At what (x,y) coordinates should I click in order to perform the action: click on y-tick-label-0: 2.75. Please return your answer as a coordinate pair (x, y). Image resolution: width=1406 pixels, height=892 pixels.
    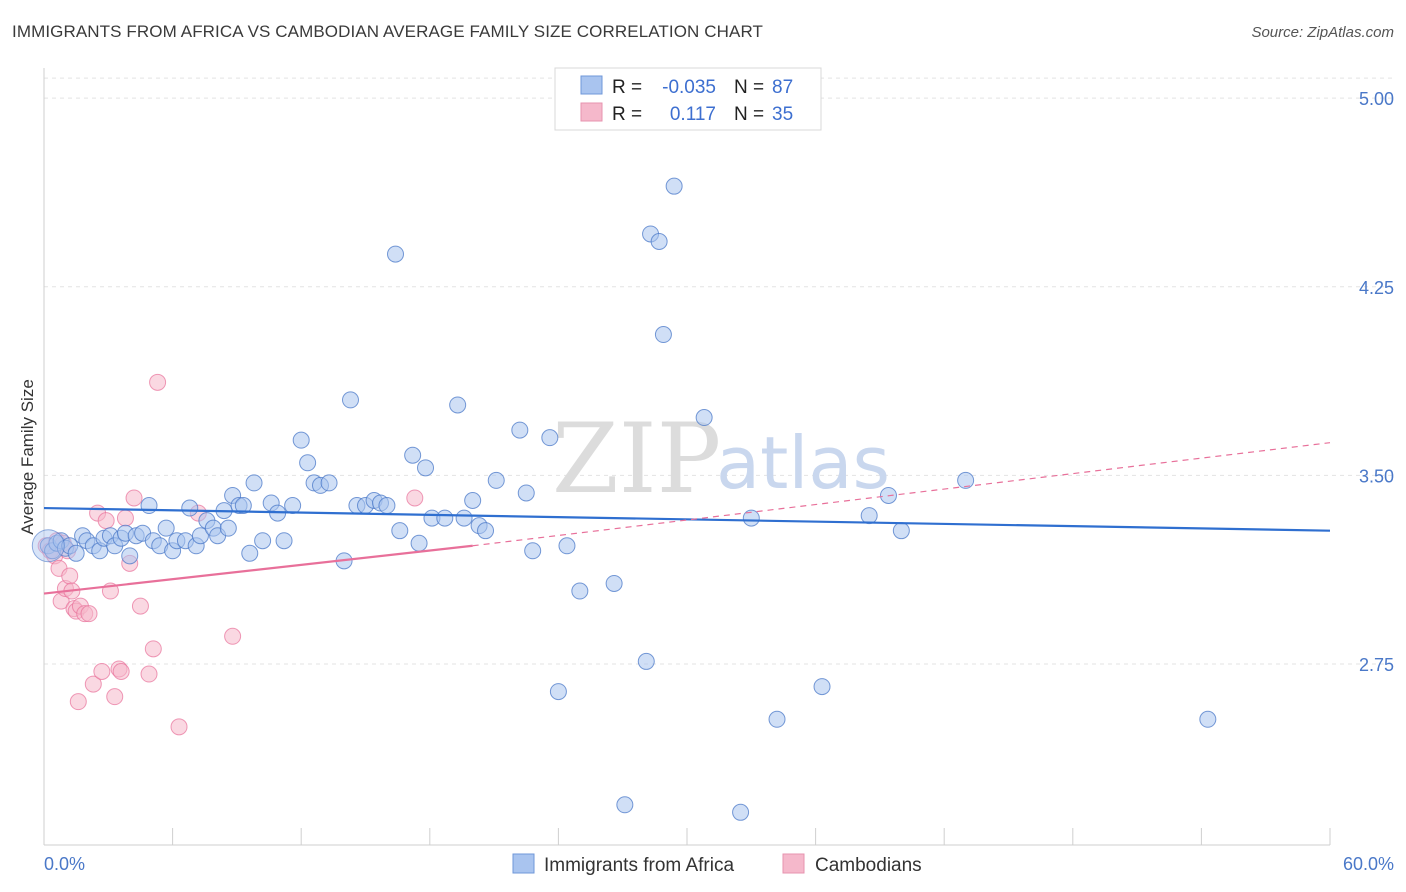
    Looking at the image, I should click on (1376, 665).